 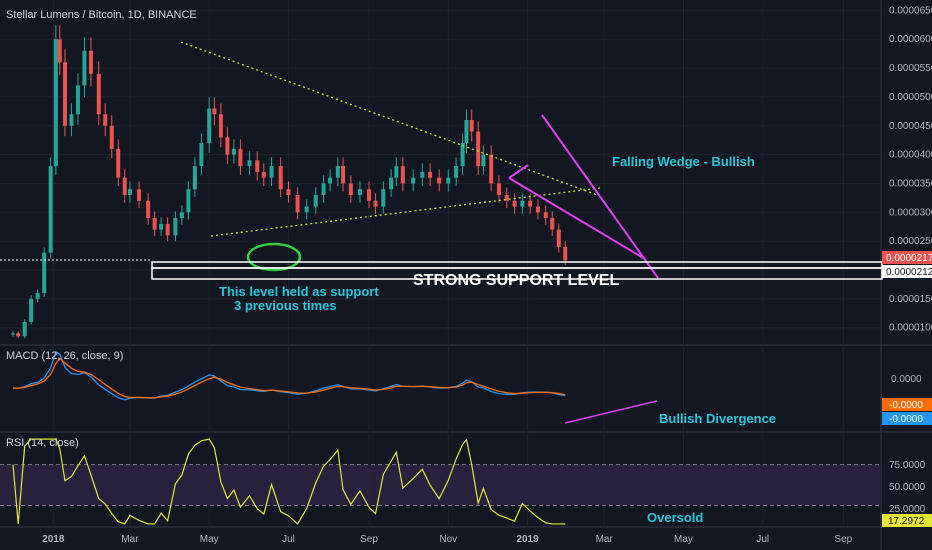 I want to click on divergence-line, so click(x=611, y=412).